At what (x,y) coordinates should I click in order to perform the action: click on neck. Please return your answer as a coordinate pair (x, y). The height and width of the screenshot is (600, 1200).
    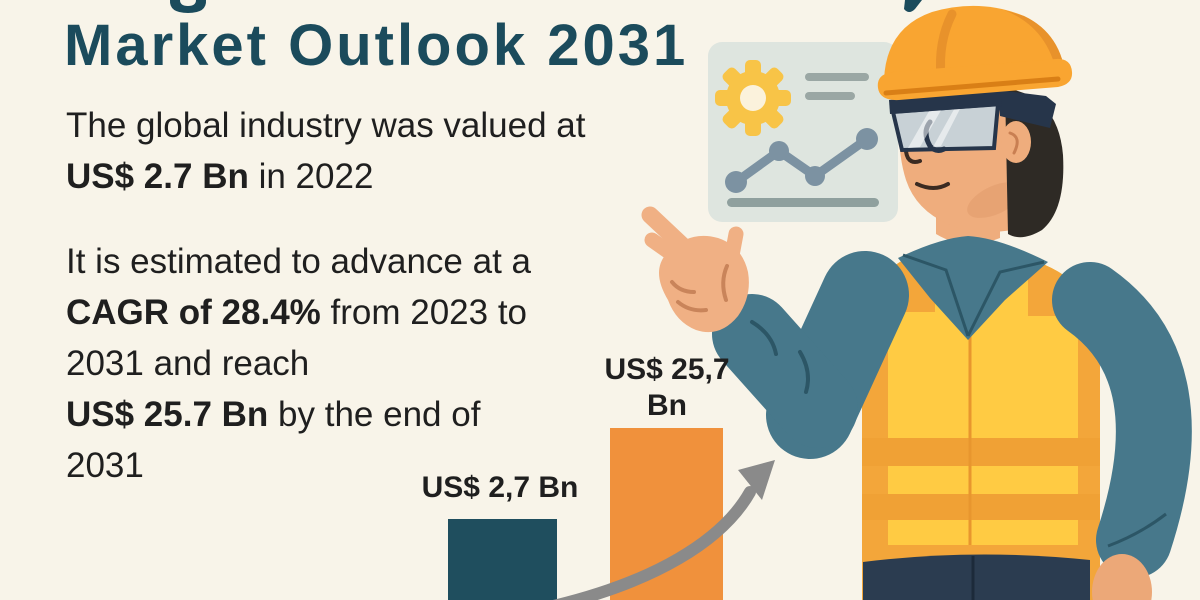
    Looking at the image, I should click on (968, 212).